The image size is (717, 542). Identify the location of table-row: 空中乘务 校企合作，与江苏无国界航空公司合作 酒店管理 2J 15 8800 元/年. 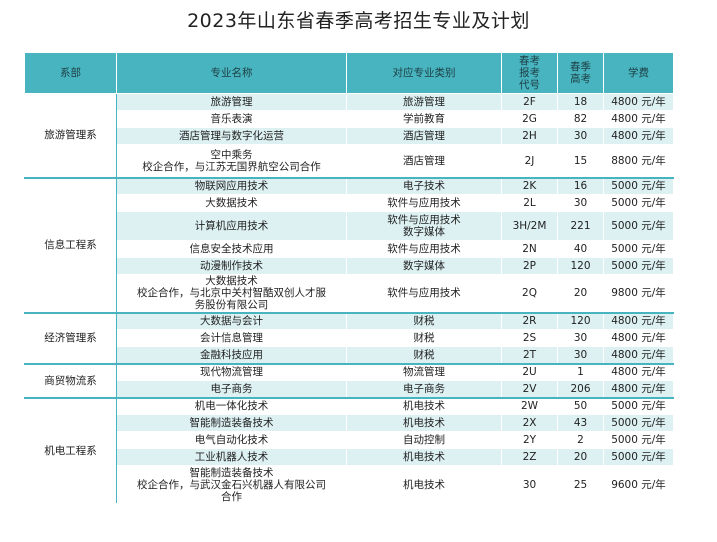
(349, 161).